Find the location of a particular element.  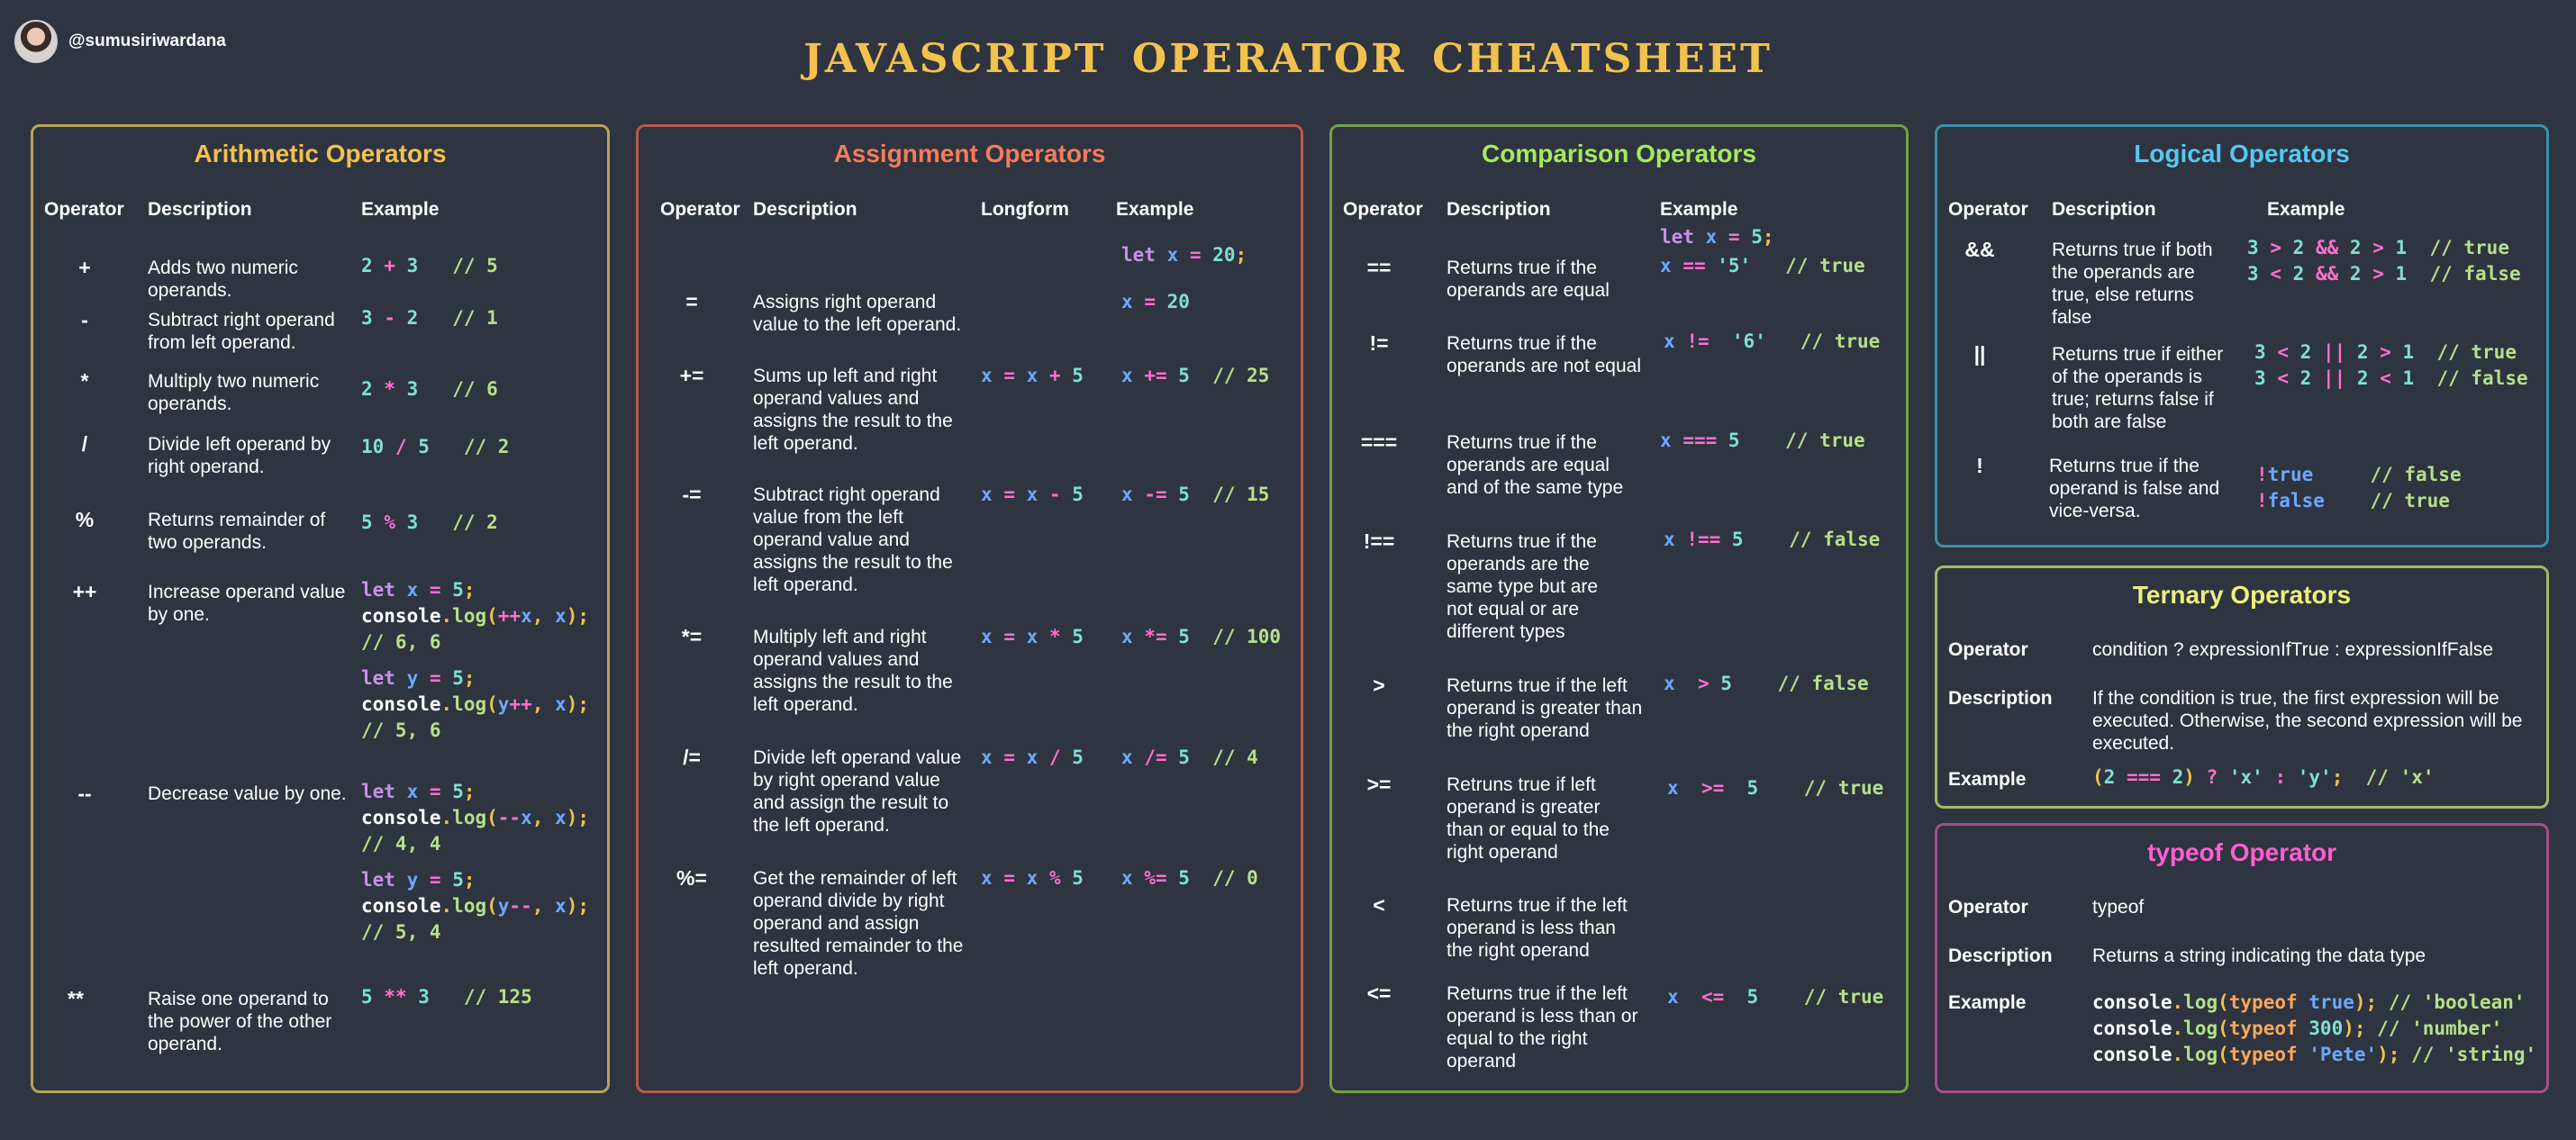

operator-symbol: || is located at coordinates (1980, 354).